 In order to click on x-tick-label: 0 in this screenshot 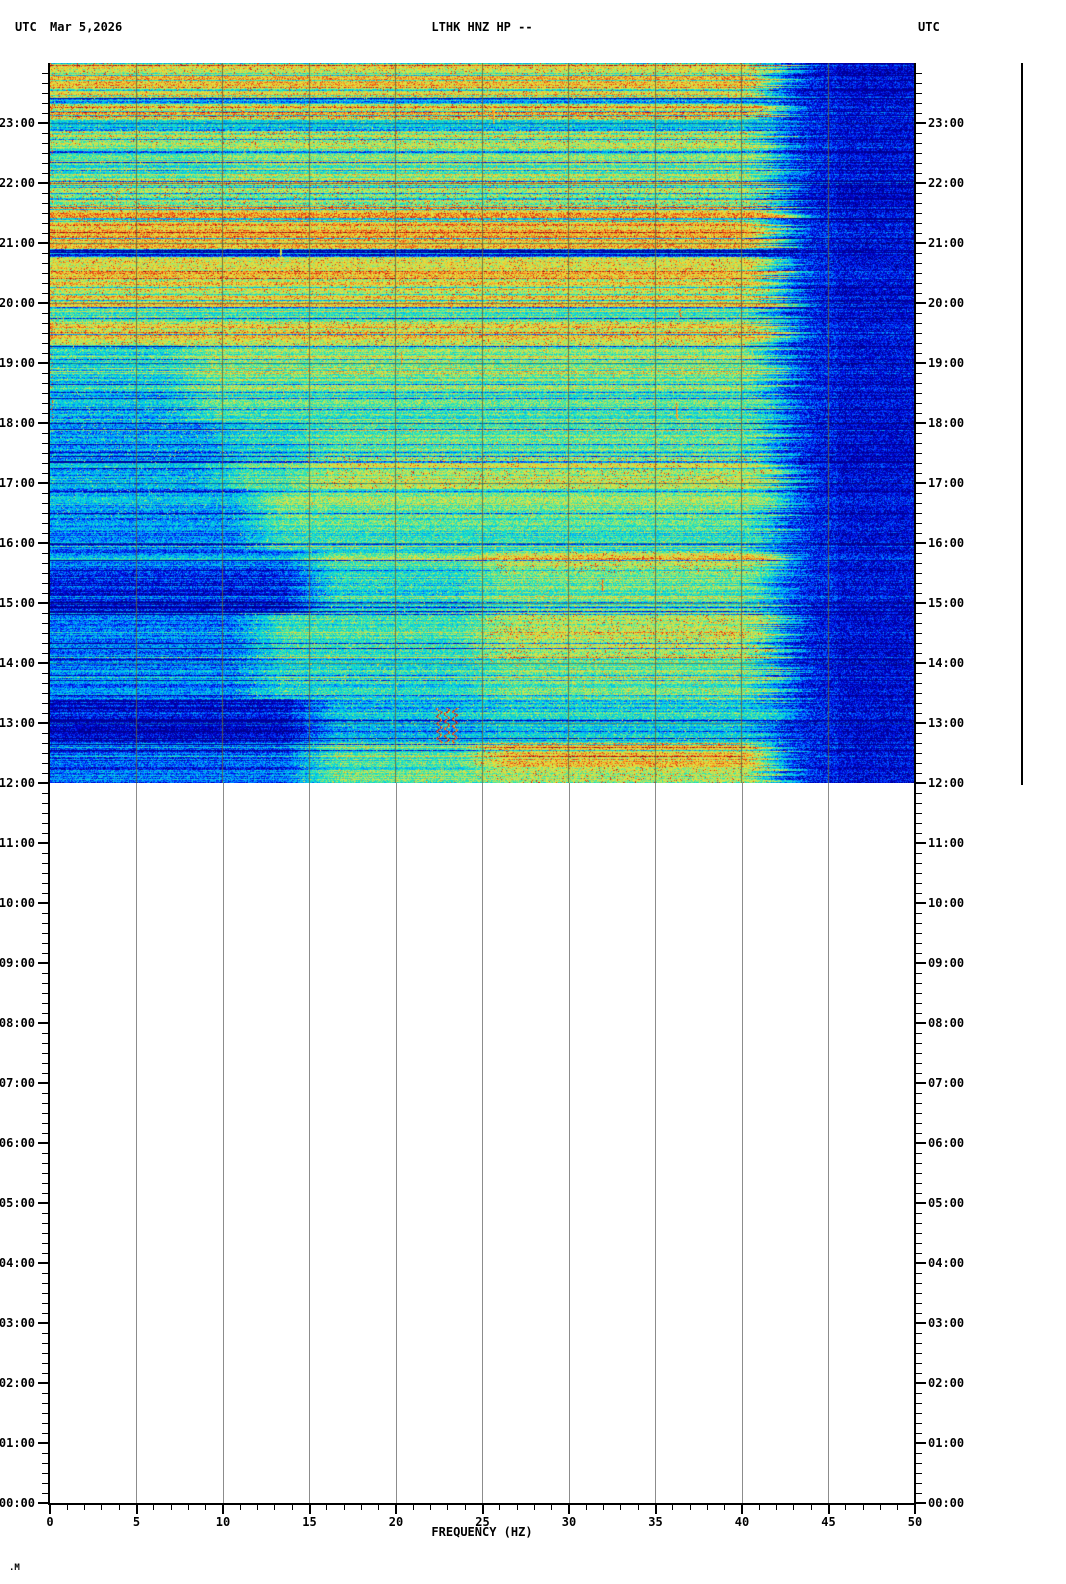, I will do `click(50, 1522)`.